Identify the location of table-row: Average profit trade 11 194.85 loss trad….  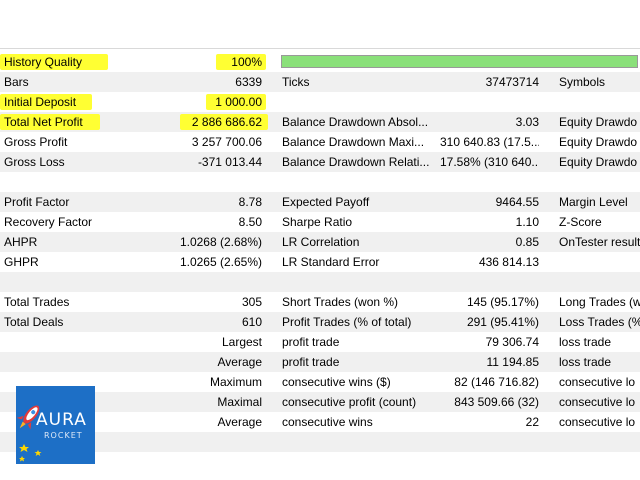
(320, 362).